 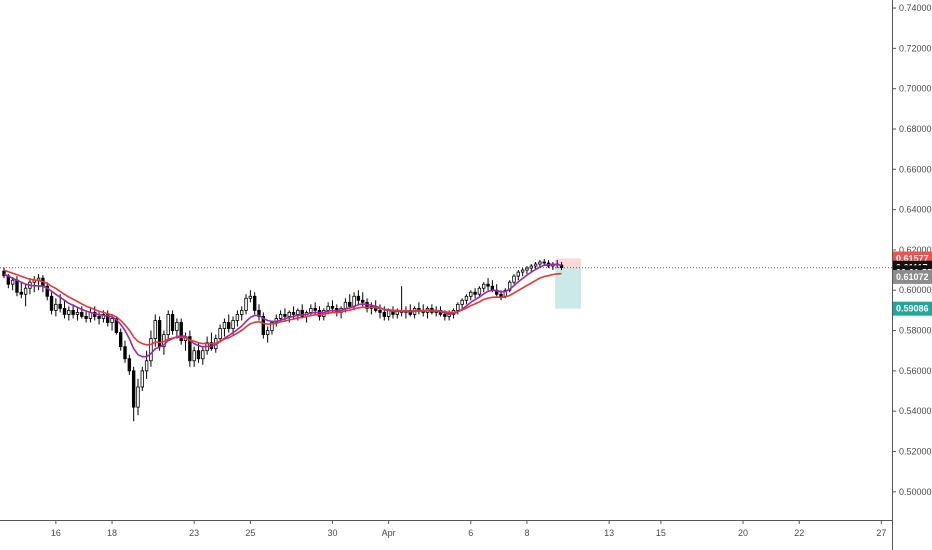 What do you see at coordinates (915, 451) in the screenshot?
I see `y-tick-label: 0.52000` at bounding box center [915, 451].